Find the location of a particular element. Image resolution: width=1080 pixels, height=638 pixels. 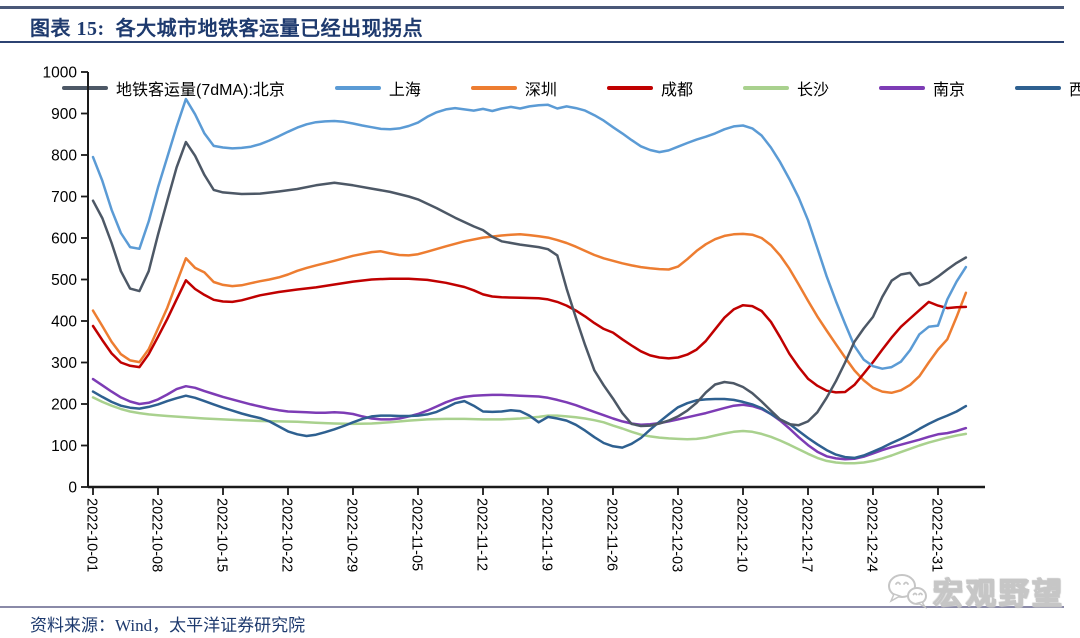

wechat-icon is located at coordinates (908, 592).